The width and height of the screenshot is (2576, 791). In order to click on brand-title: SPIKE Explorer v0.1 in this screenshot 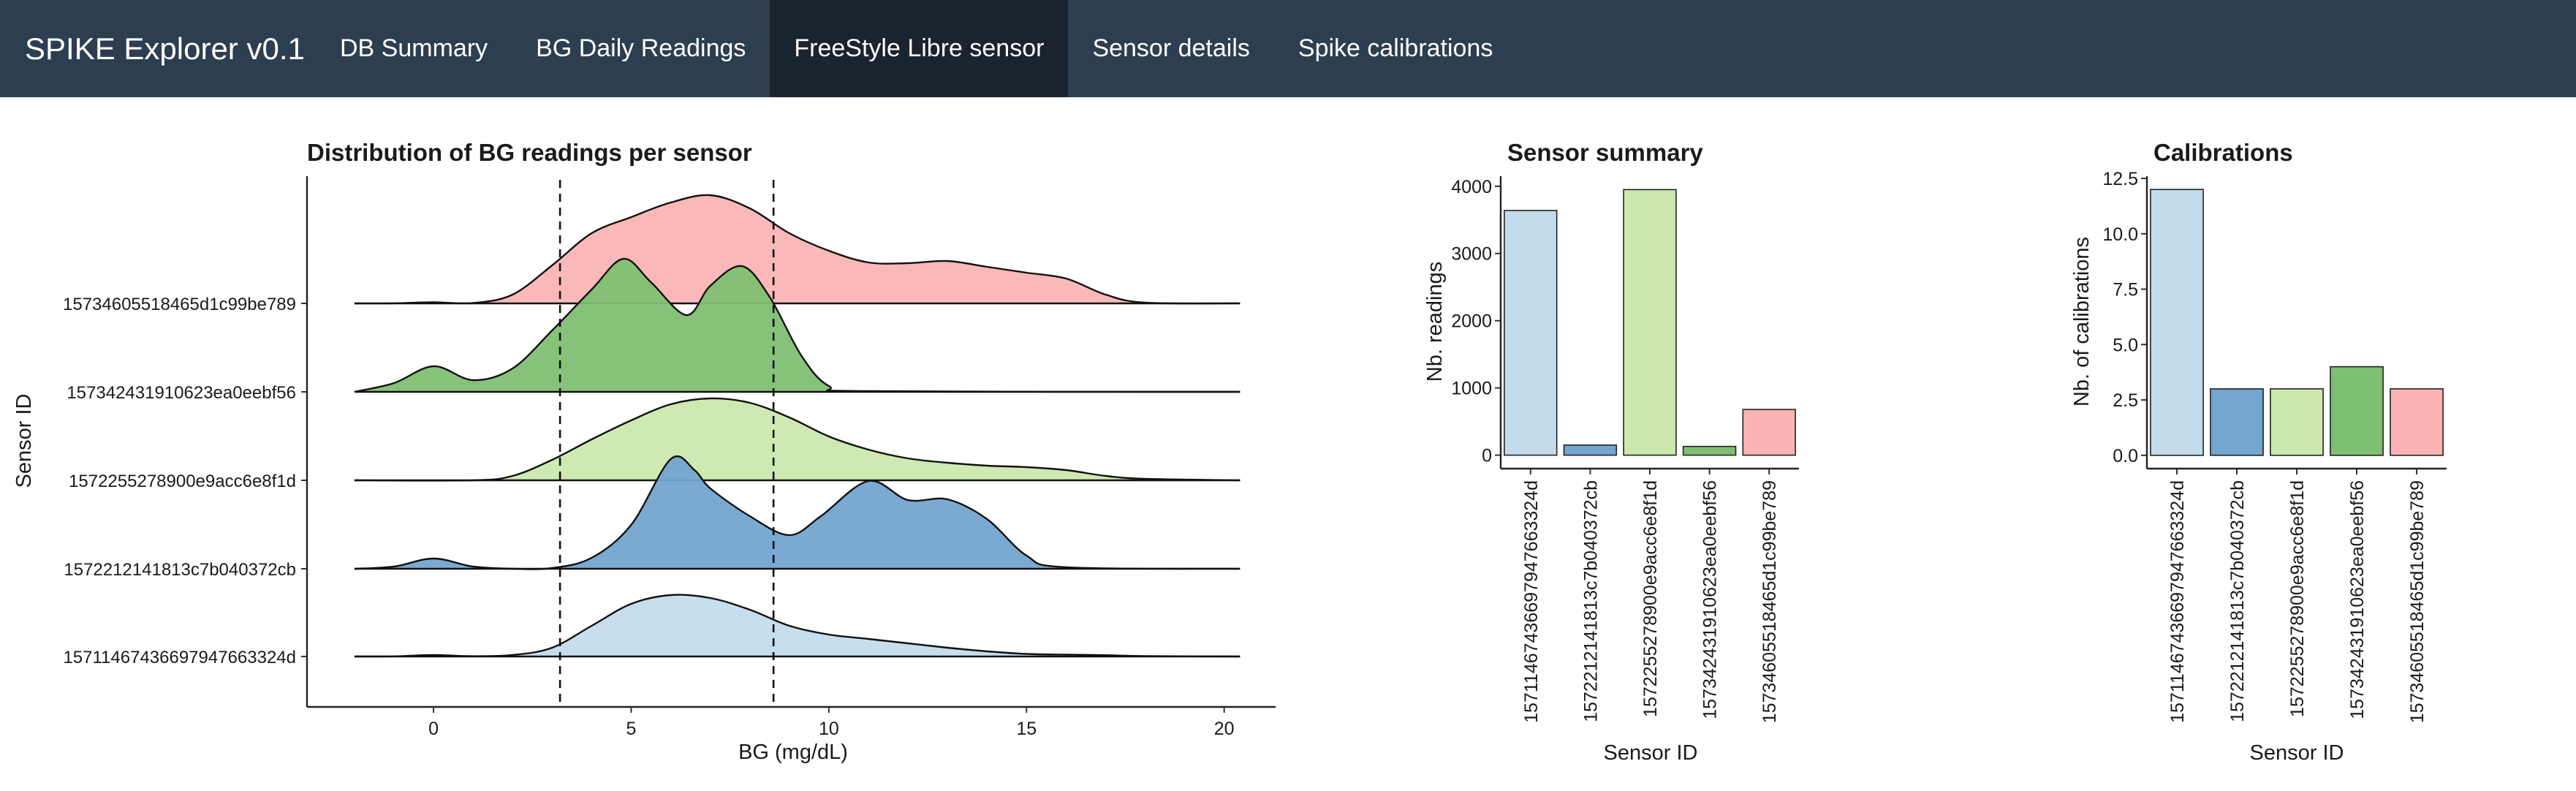, I will do `click(165, 49)`.